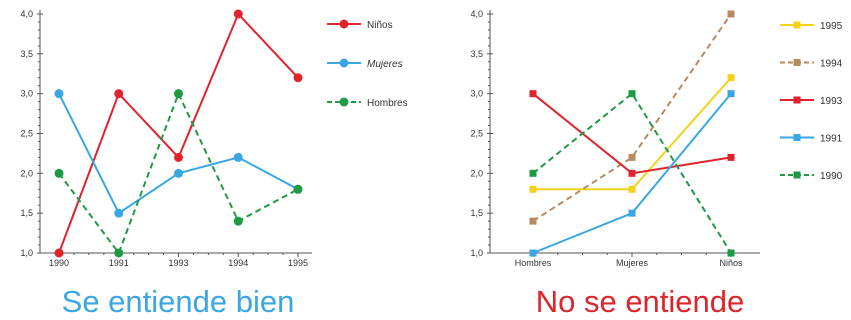  Describe the element at coordinates (533, 263) in the screenshot. I see `x-tick-label: Hombres` at that location.